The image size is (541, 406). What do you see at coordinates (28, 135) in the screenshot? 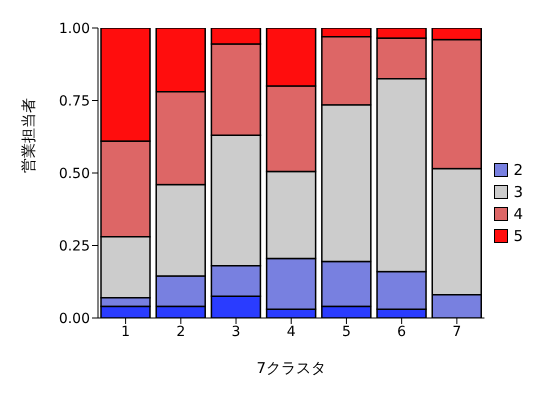
I see `y-axis-title: 営業担当者` at bounding box center [28, 135].